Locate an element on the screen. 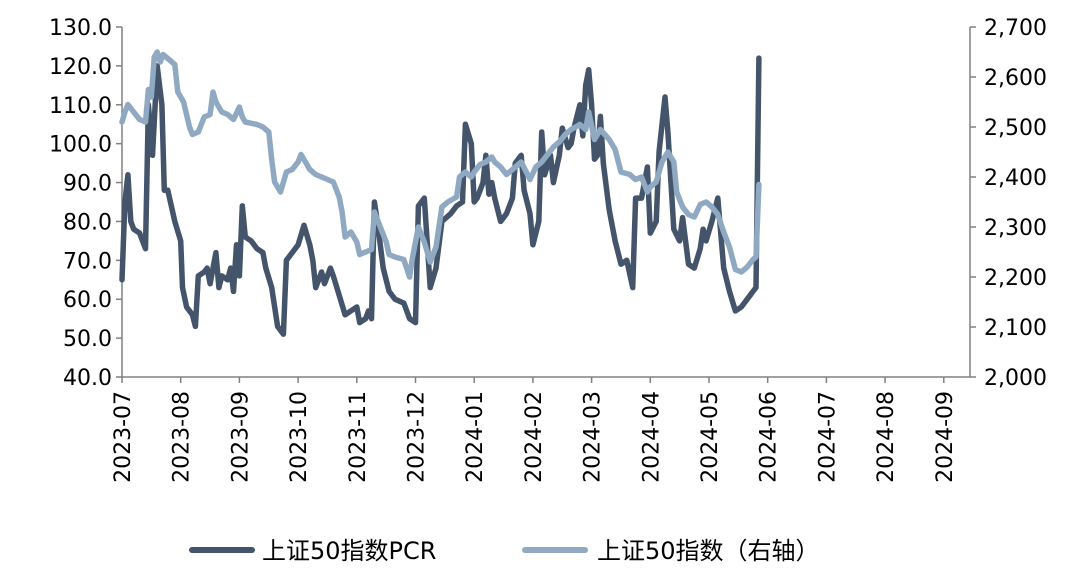 Image resolution: width=1080 pixels, height=579 pixels. right-tick-label: 2,200 is located at coordinates (1015, 278).